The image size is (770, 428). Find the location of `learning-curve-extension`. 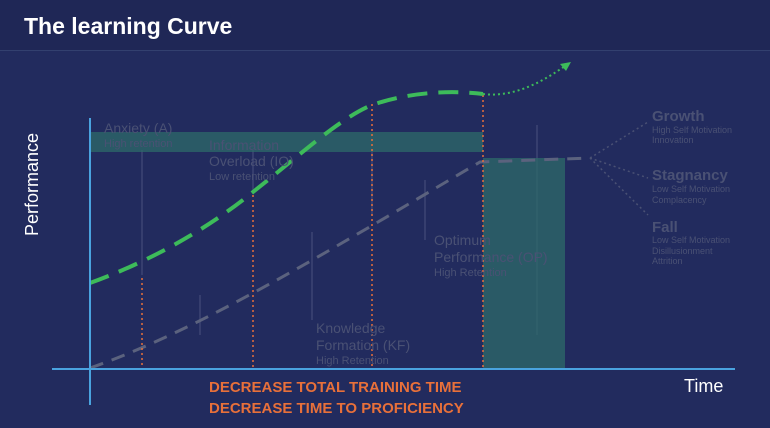

learning-curve-extension is located at coordinates (524, 80).